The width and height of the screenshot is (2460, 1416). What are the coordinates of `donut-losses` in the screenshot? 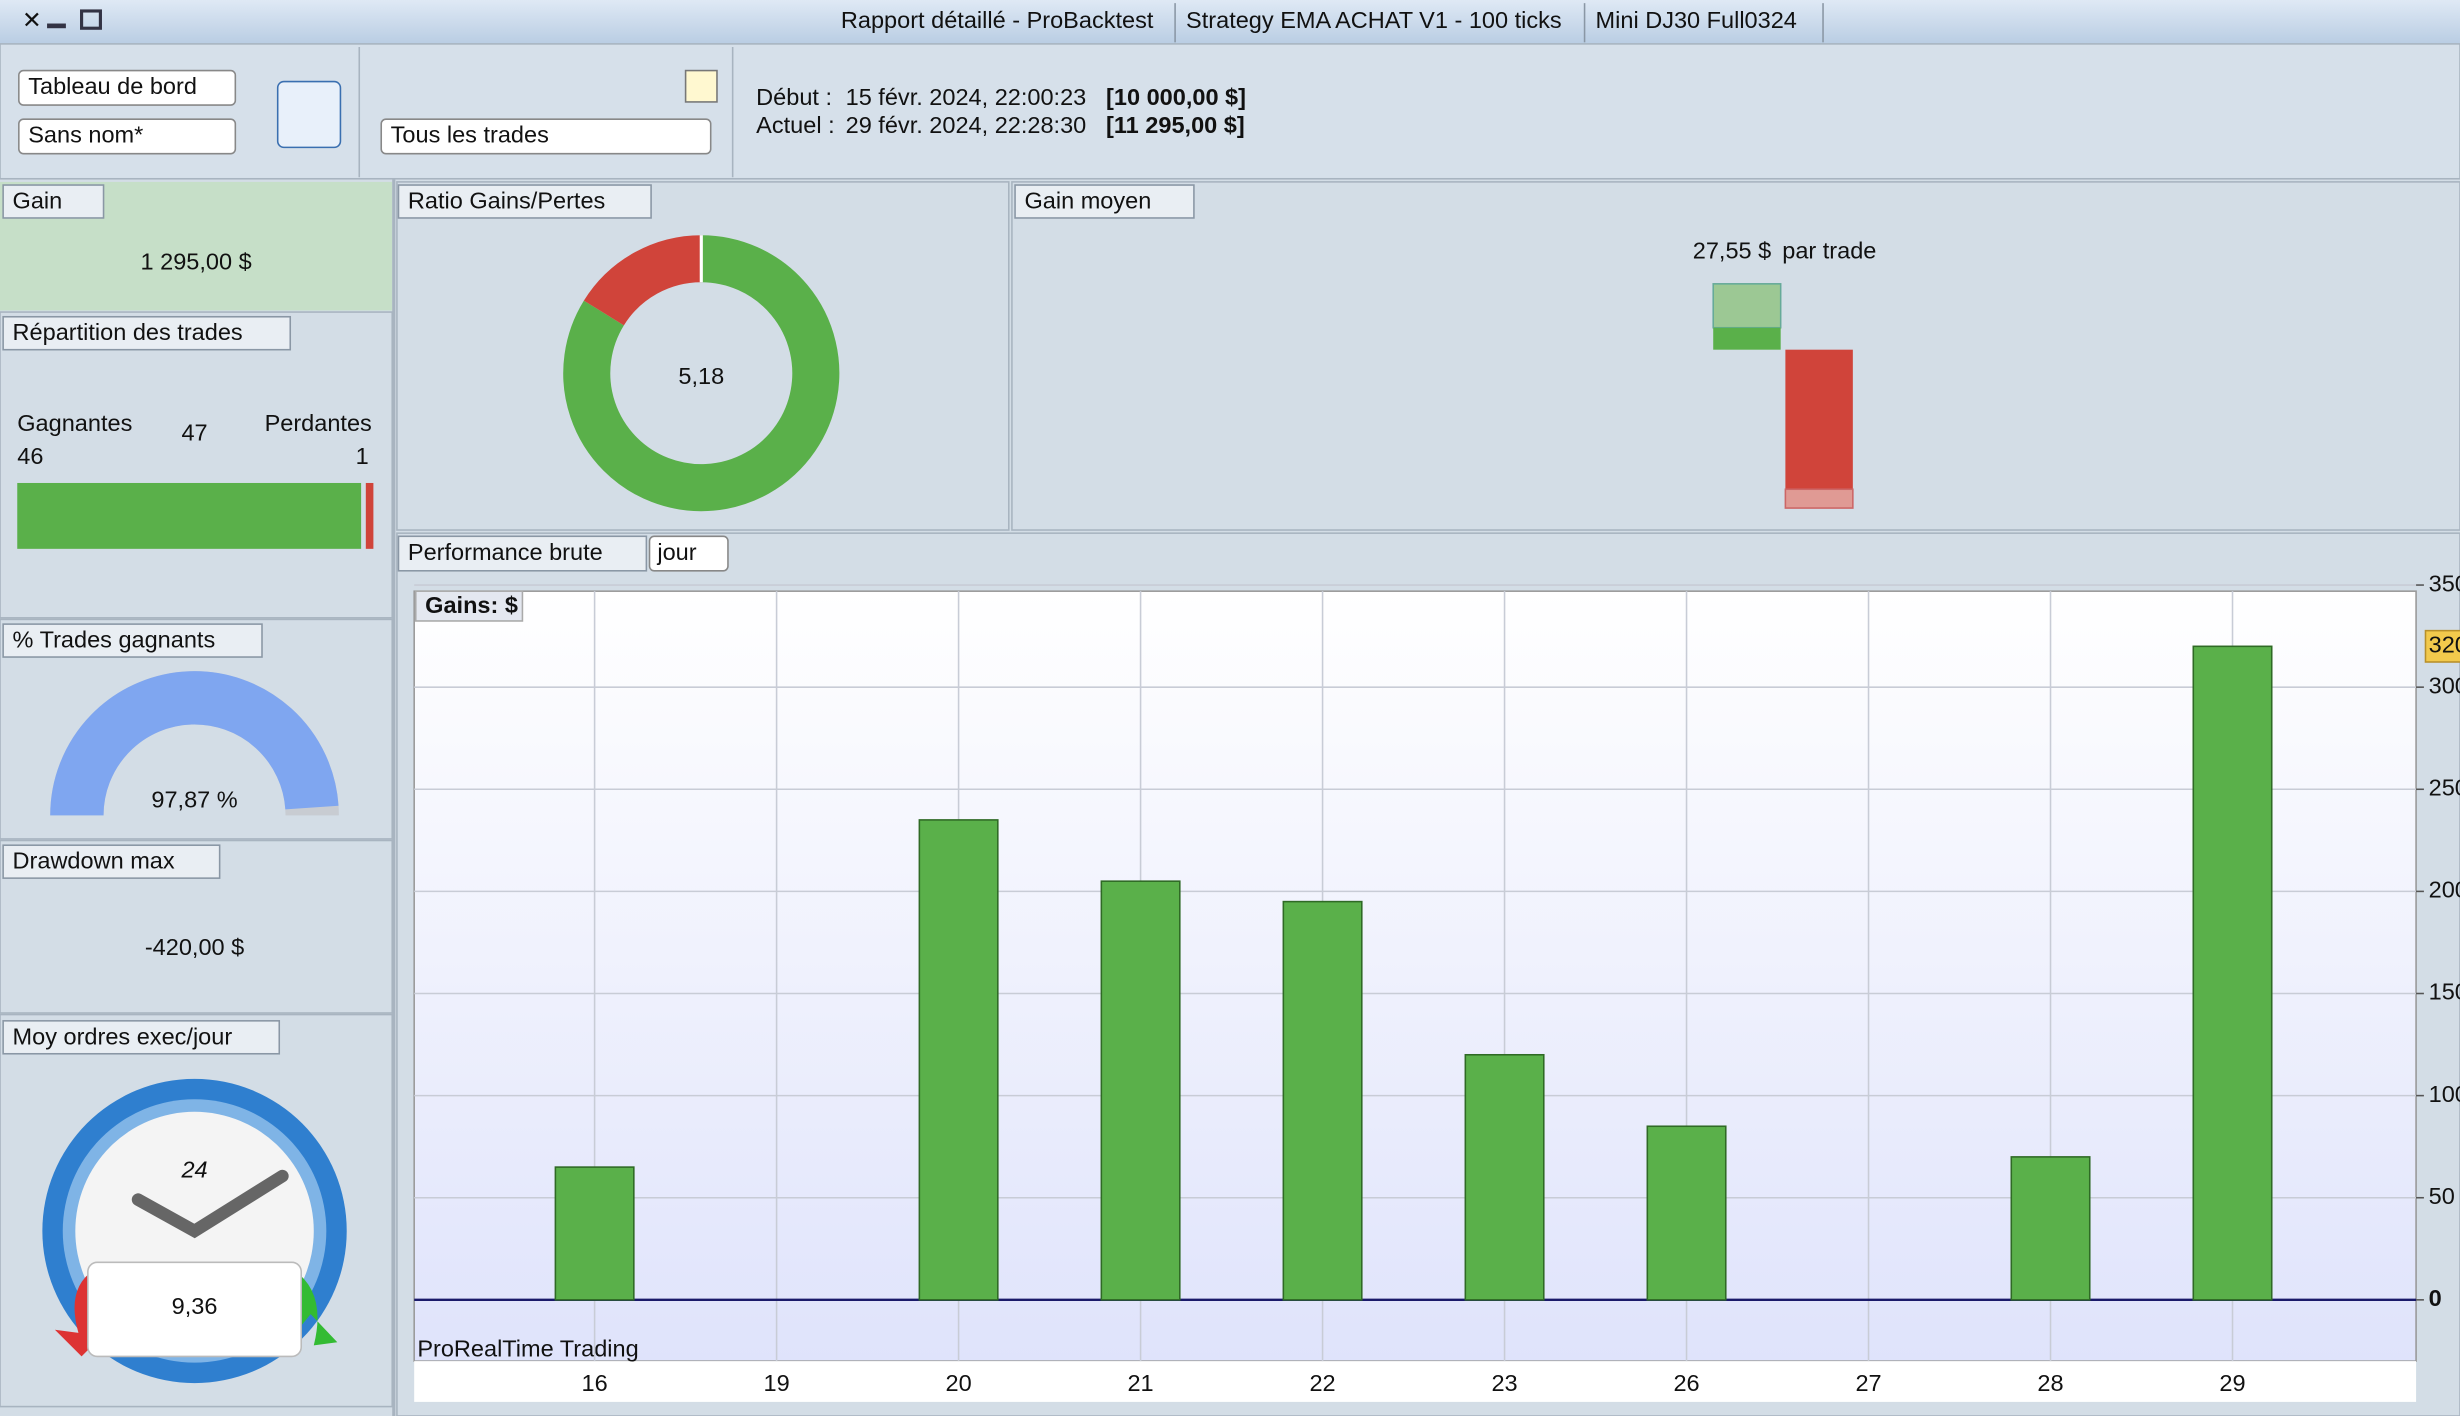 It's located at (643, 280).